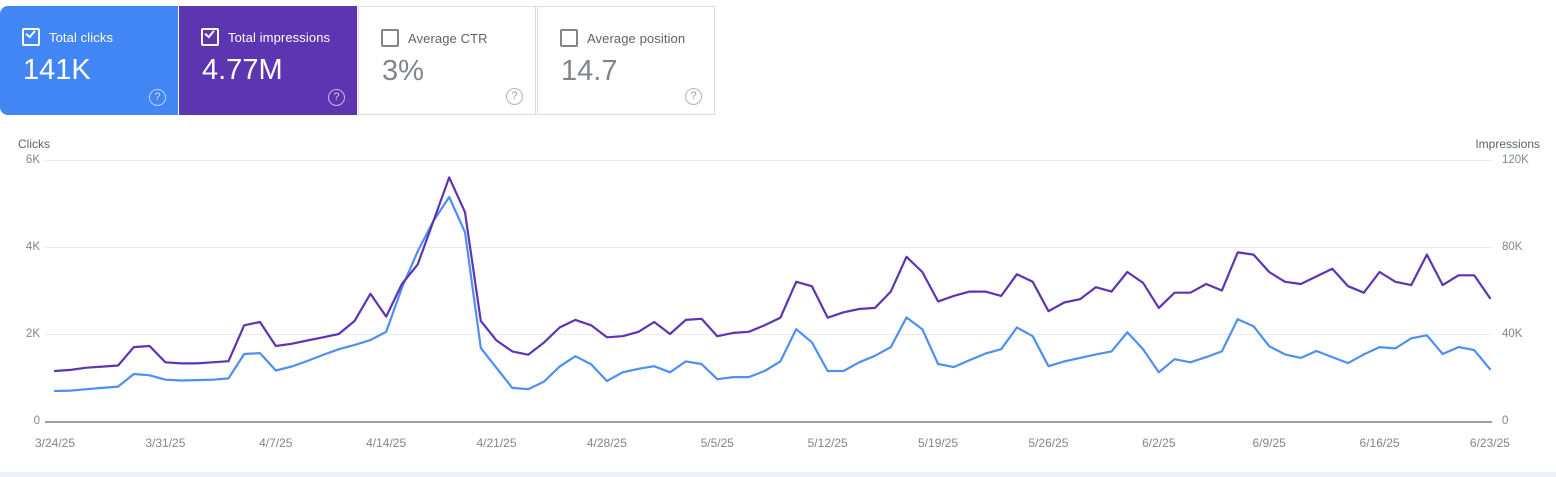  I want to click on x-axis-label: 4/28/25, so click(606, 443).